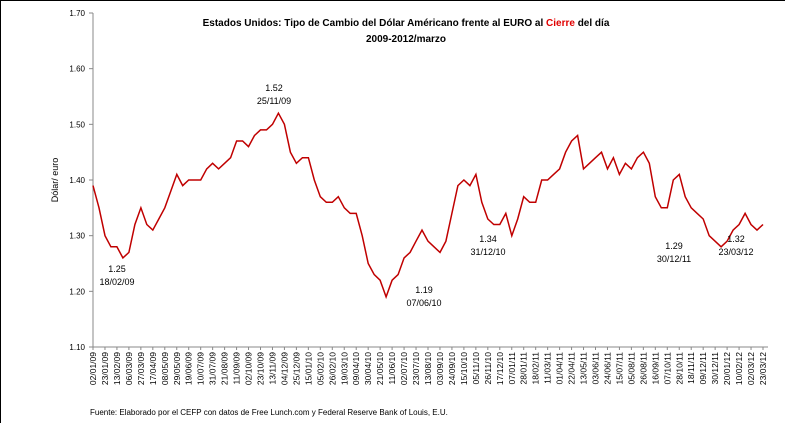 The image size is (785, 423). What do you see at coordinates (751, 368) in the screenshot?
I see `x-tick-label: 02/03/12` at bounding box center [751, 368].